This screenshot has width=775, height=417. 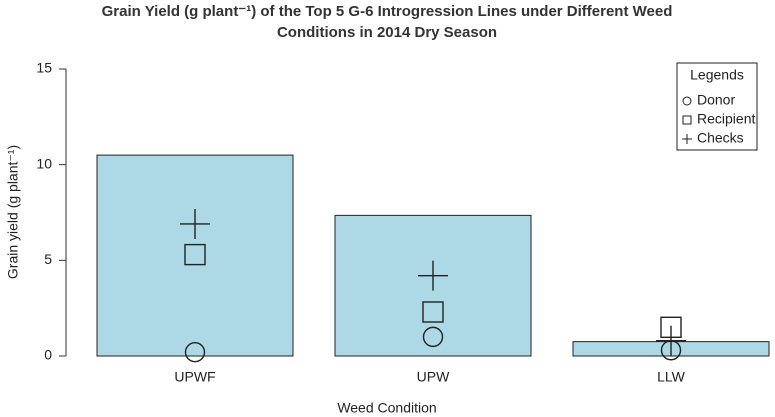 What do you see at coordinates (386, 408) in the screenshot?
I see `x-axis-label: Weed Condition` at bounding box center [386, 408].